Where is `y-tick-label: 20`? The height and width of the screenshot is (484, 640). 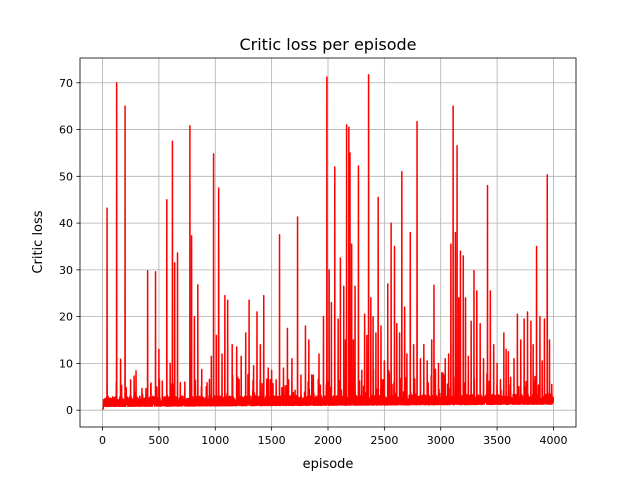 y-tick-label: 20 is located at coordinates (66, 317).